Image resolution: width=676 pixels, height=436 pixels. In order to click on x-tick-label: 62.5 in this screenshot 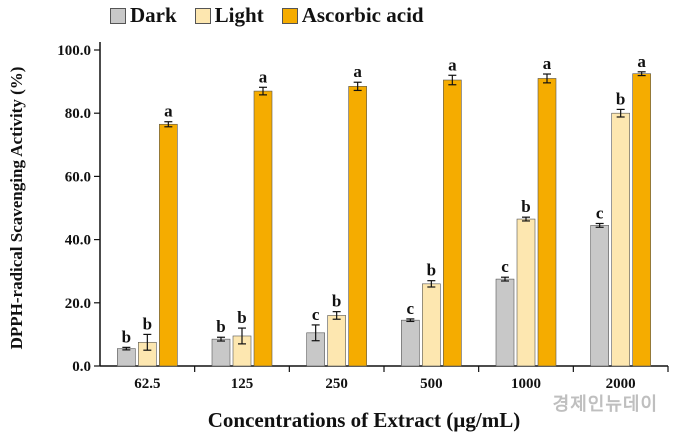, I will do `click(147, 384)`.